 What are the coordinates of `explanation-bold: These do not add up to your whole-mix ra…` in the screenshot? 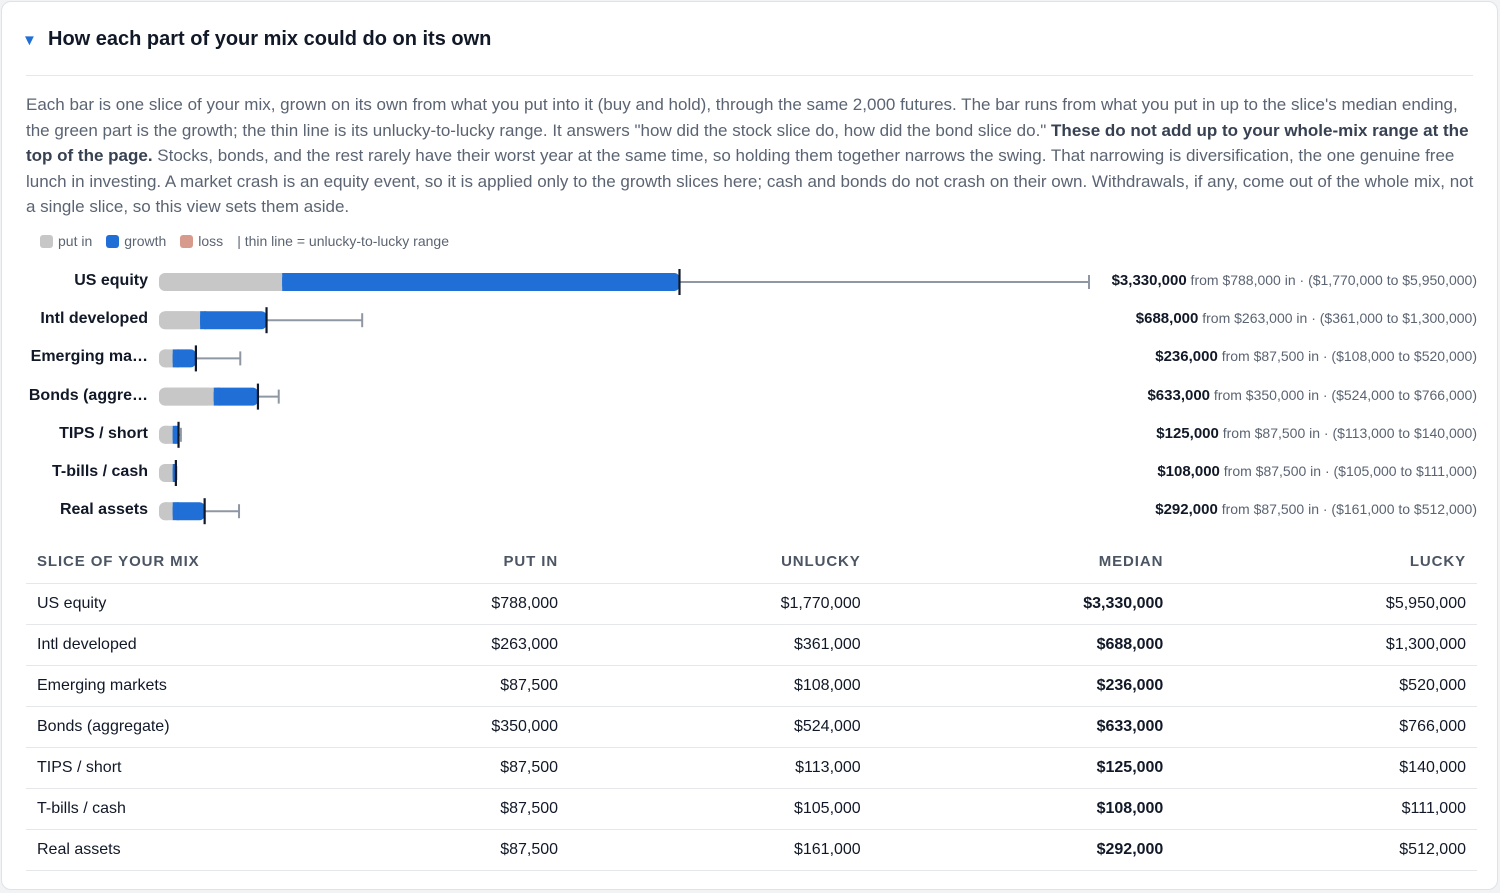 It's located at (747, 143).